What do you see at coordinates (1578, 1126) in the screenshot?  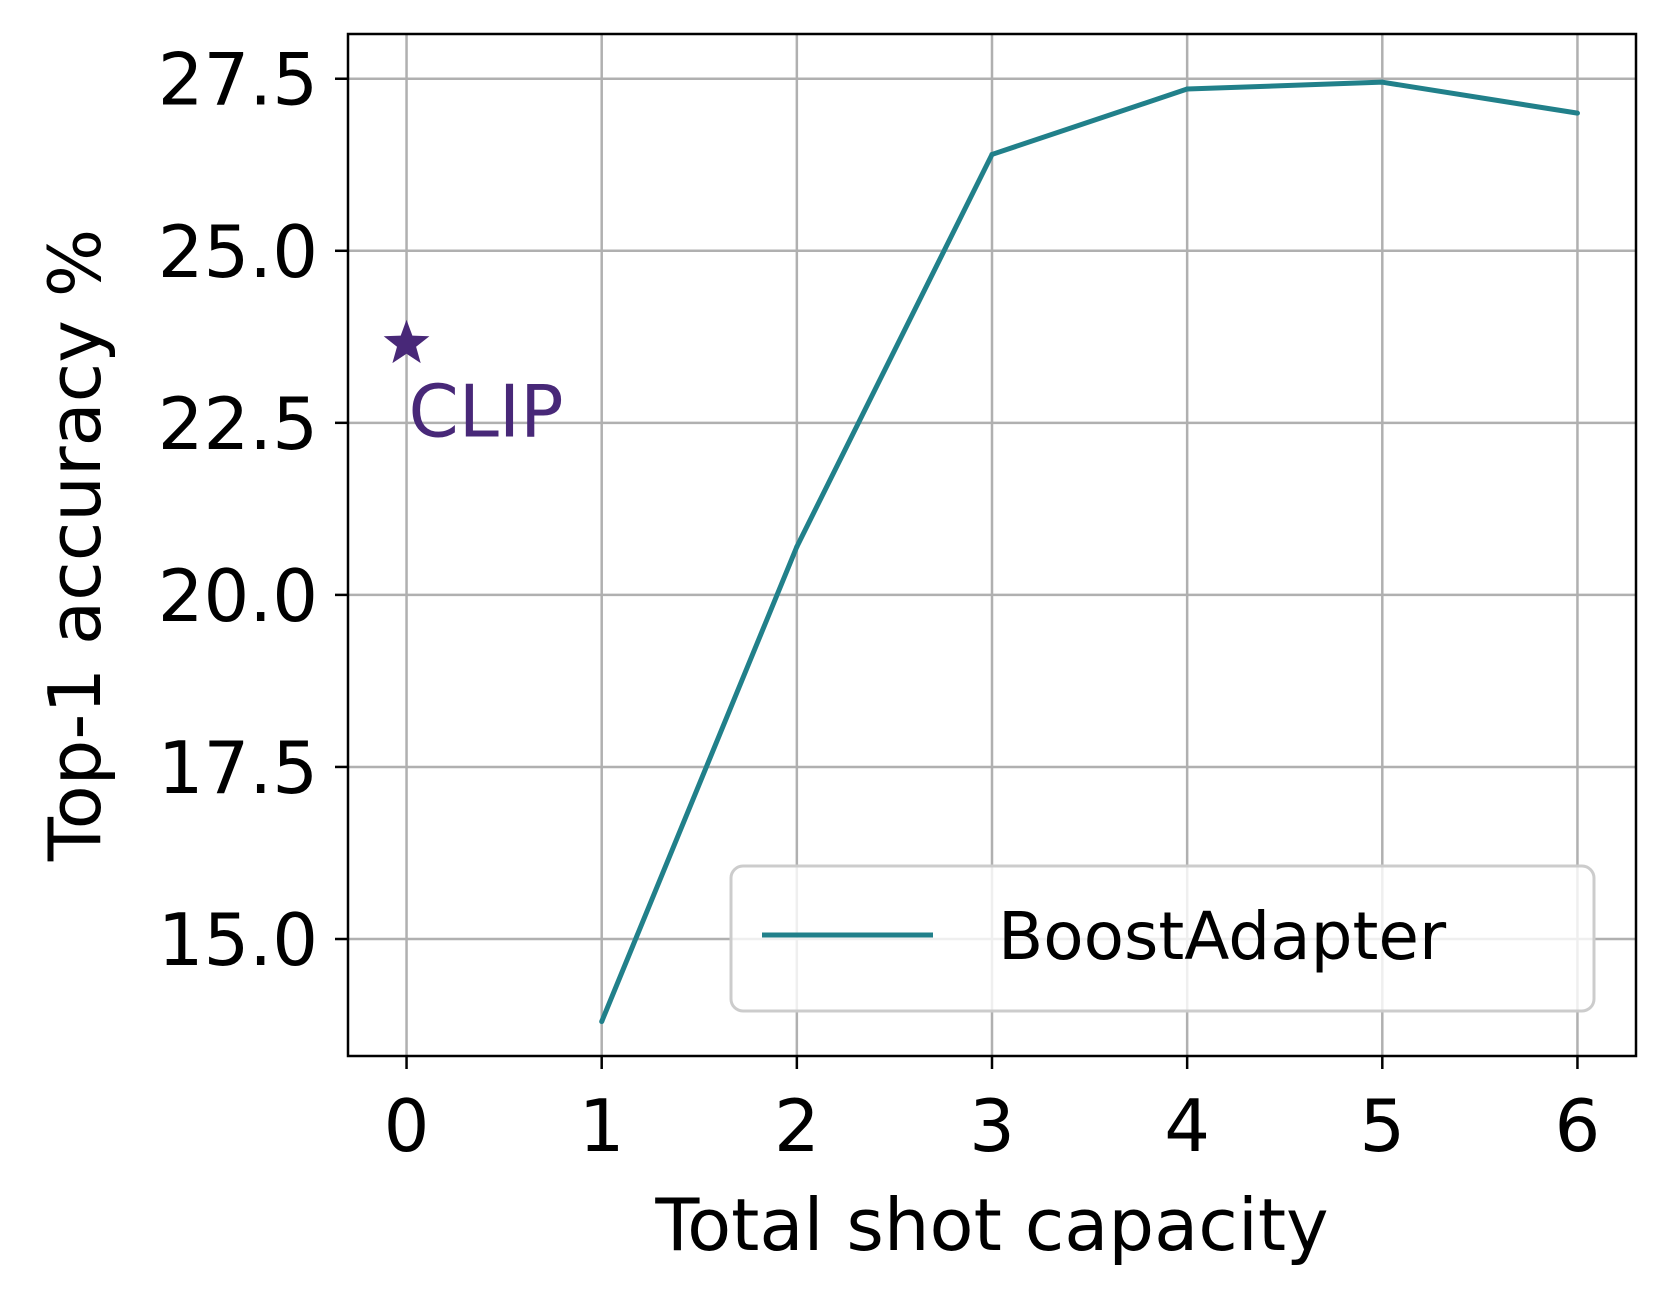 I see `x-tick-label: 6` at bounding box center [1578, 1126].